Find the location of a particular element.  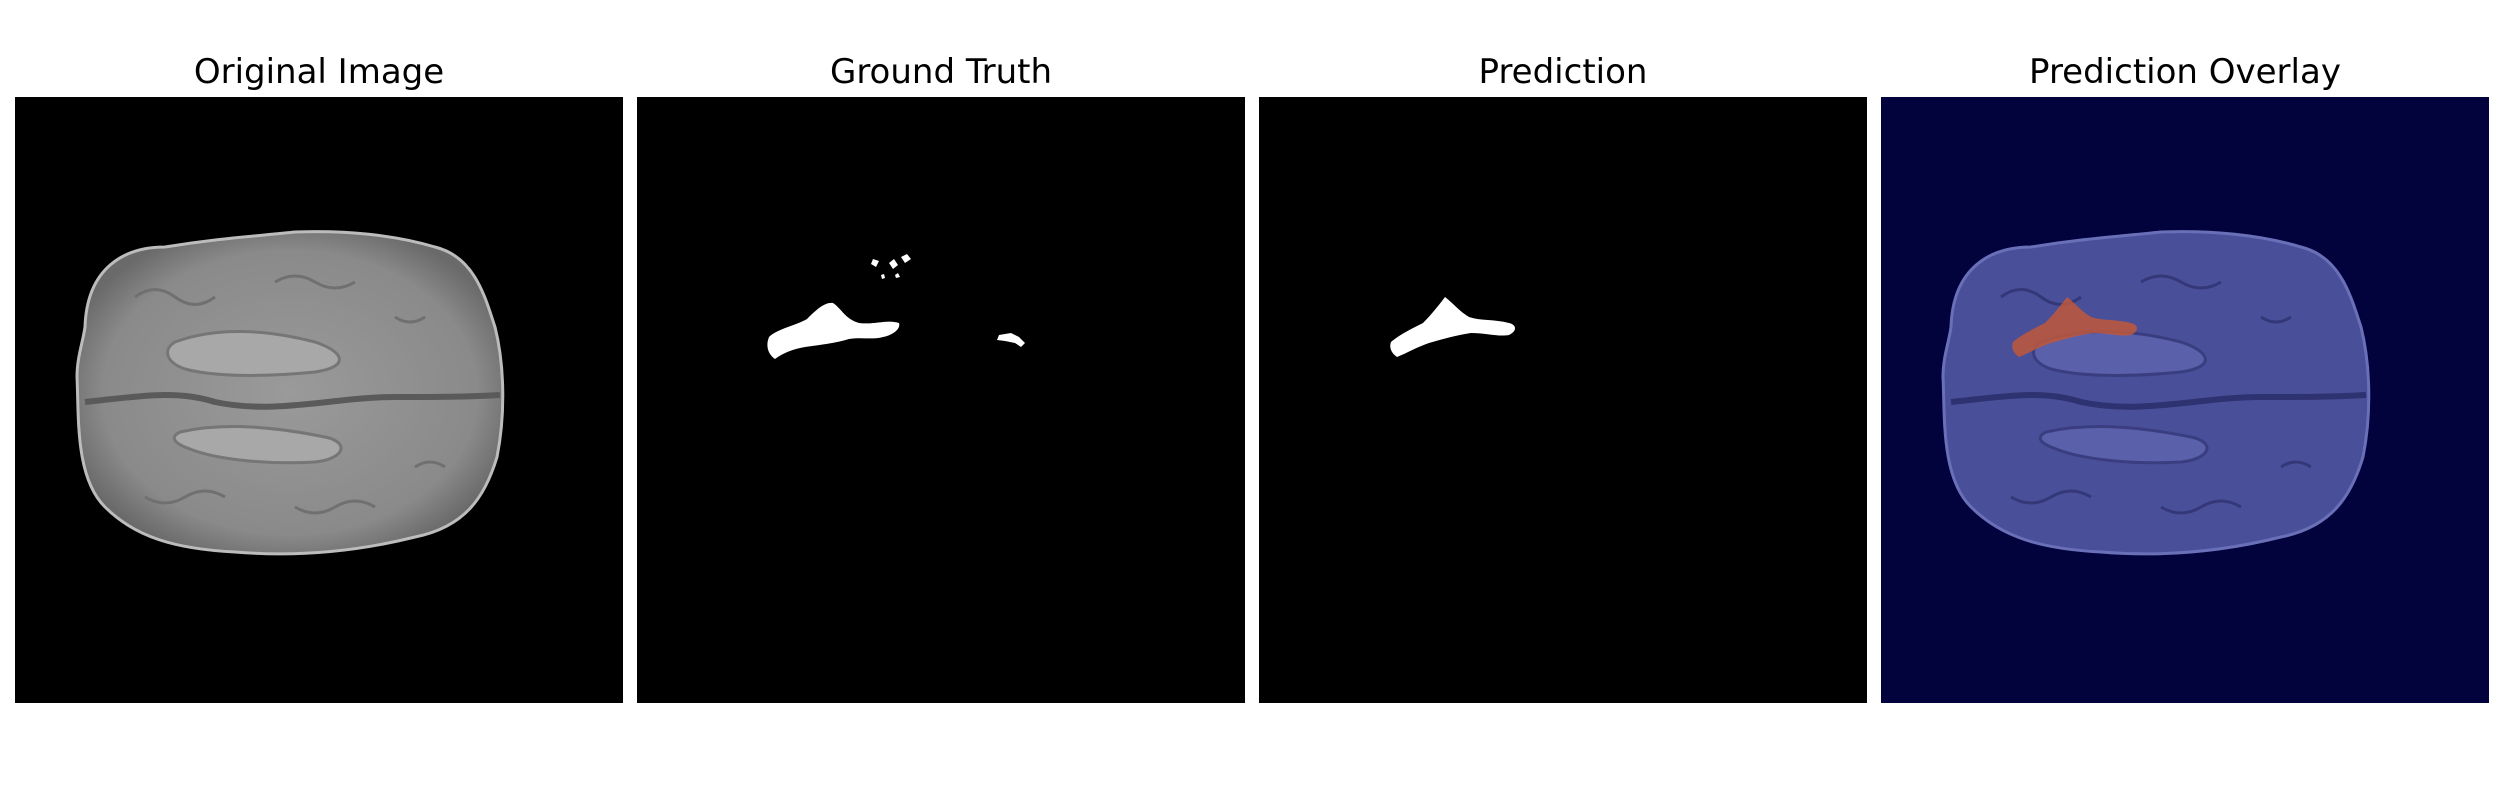

panel-title: Prediction is located at coordinates (1563, 72).